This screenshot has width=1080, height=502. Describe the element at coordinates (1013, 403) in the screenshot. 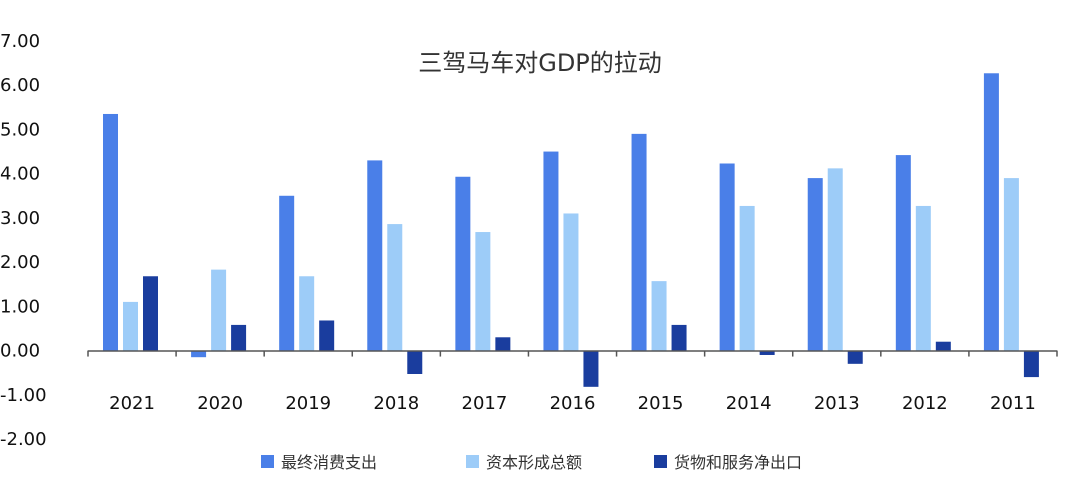

I see `x-category-label: 2011` at that location.